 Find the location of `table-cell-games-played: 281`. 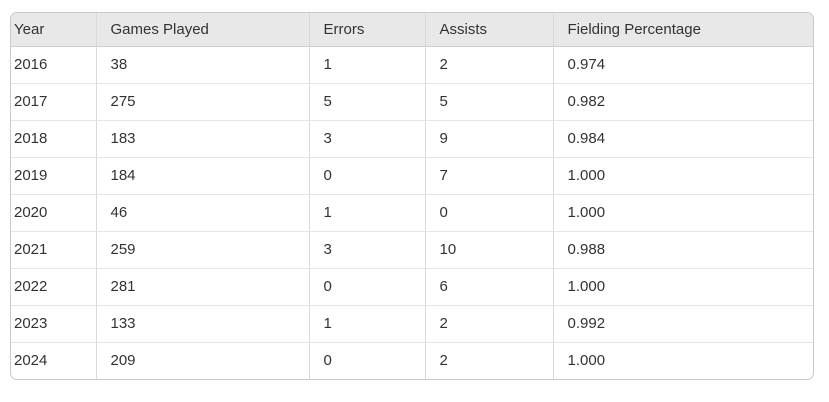

table-cell-games-played: 281 is located at coordinates (203, 287).